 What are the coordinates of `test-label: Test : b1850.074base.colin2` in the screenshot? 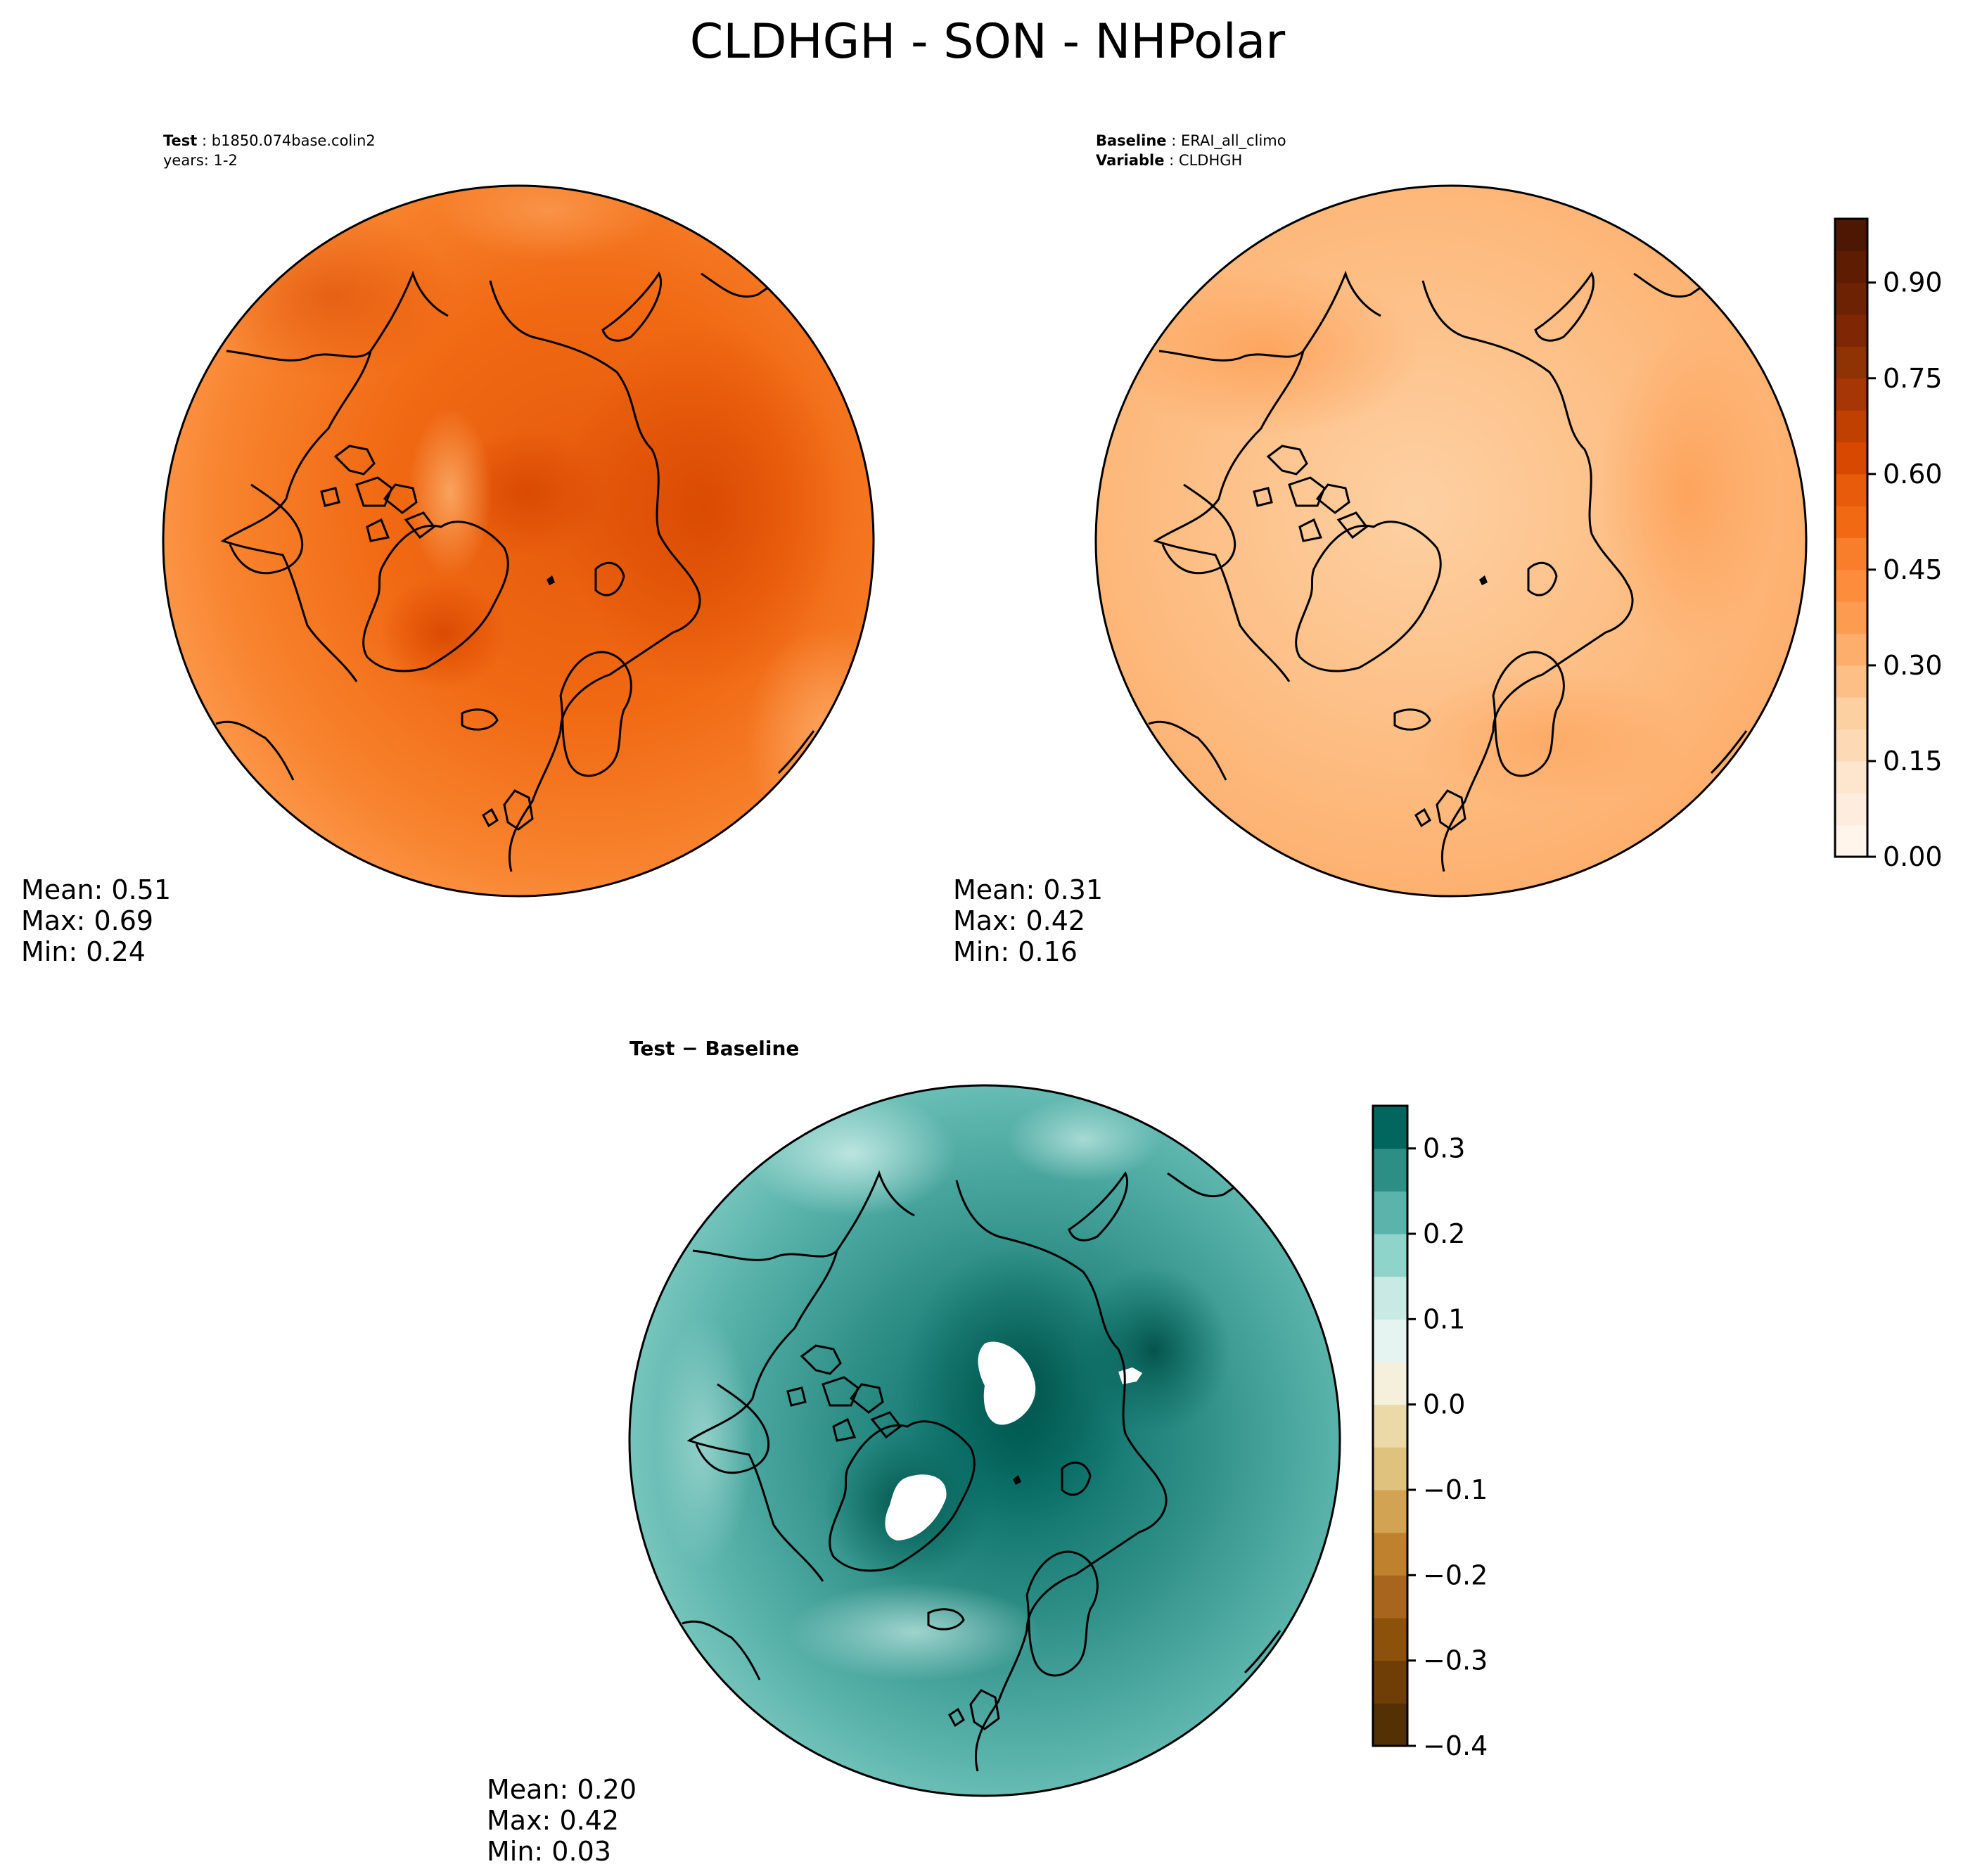 It's located at (269, 140).